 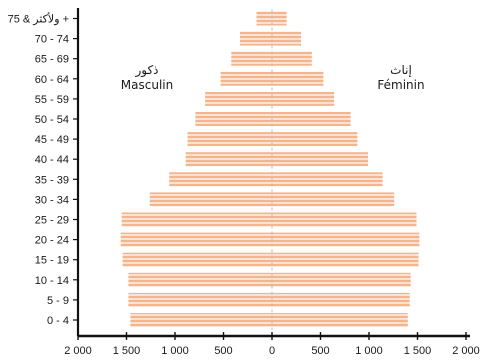 What do you see at coordinates (147, 85) in the screenshot?
I see `masculin-label-fr: Masculin` at bounding box center [147, 85].